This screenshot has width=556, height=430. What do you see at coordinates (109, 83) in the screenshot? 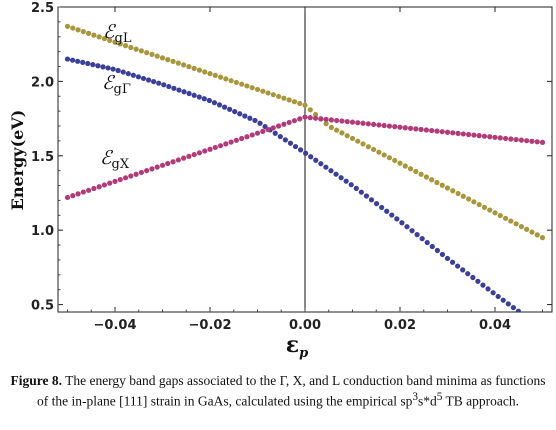
I see `curve-symbol: ℰ` at bounding box center [109, 83].